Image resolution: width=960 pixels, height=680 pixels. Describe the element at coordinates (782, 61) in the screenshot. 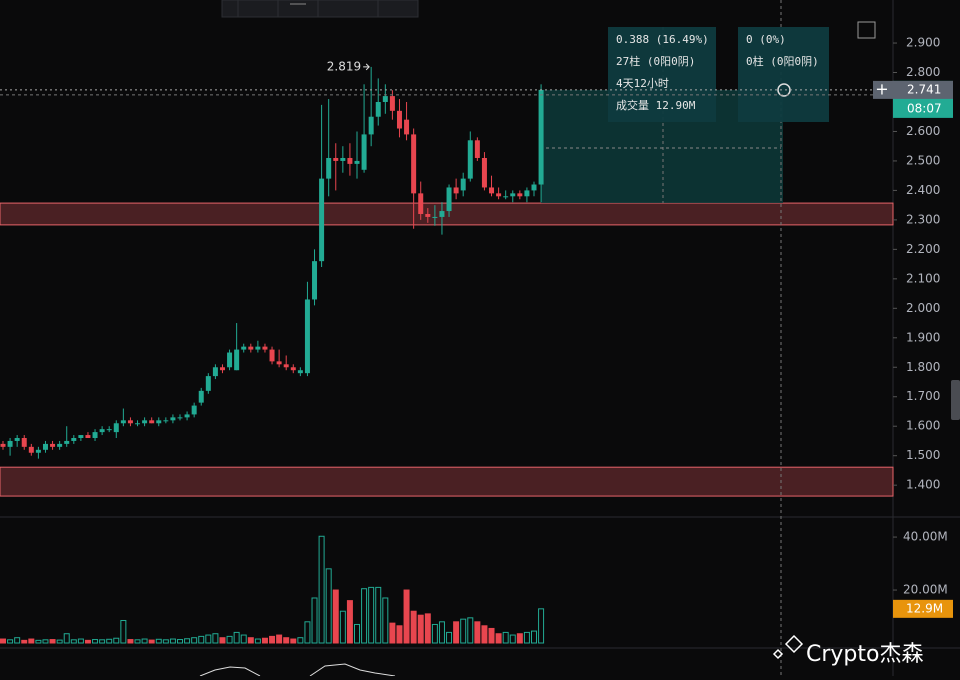

I see `measure-text: 0柱 (0阳0阴)` at that location.